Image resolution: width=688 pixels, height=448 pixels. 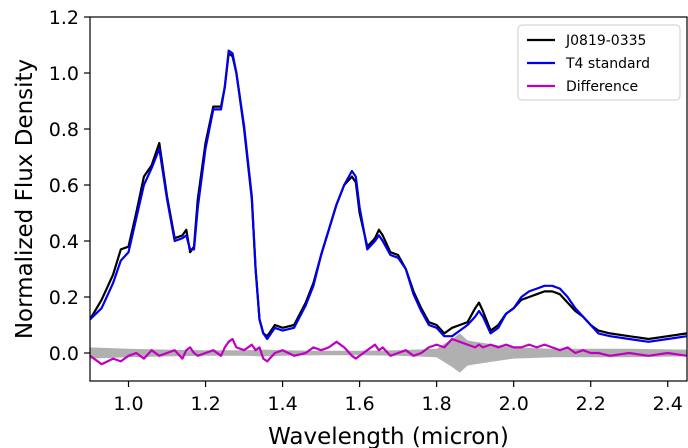 What do you see at coordinates (388, 436) in the screenshot?
I see `x-axis-label: Wavelength (micron)` at bounding box center [388, 436].